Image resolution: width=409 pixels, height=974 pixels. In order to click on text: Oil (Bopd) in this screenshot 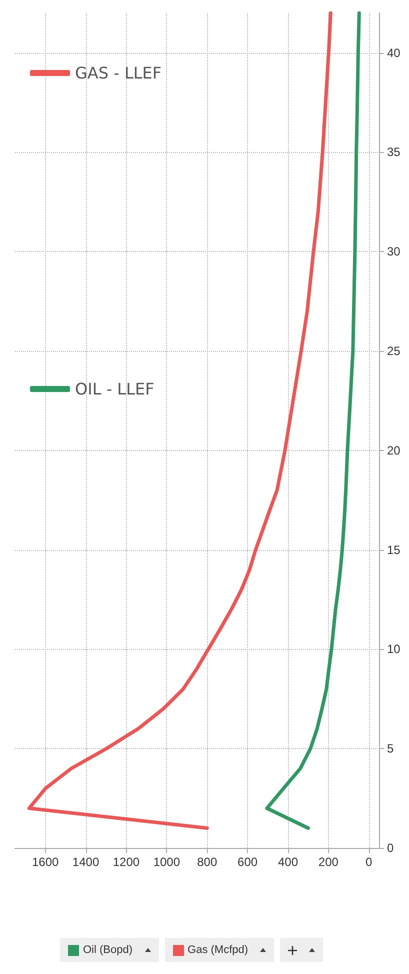, I will do `click(108, 950)`.